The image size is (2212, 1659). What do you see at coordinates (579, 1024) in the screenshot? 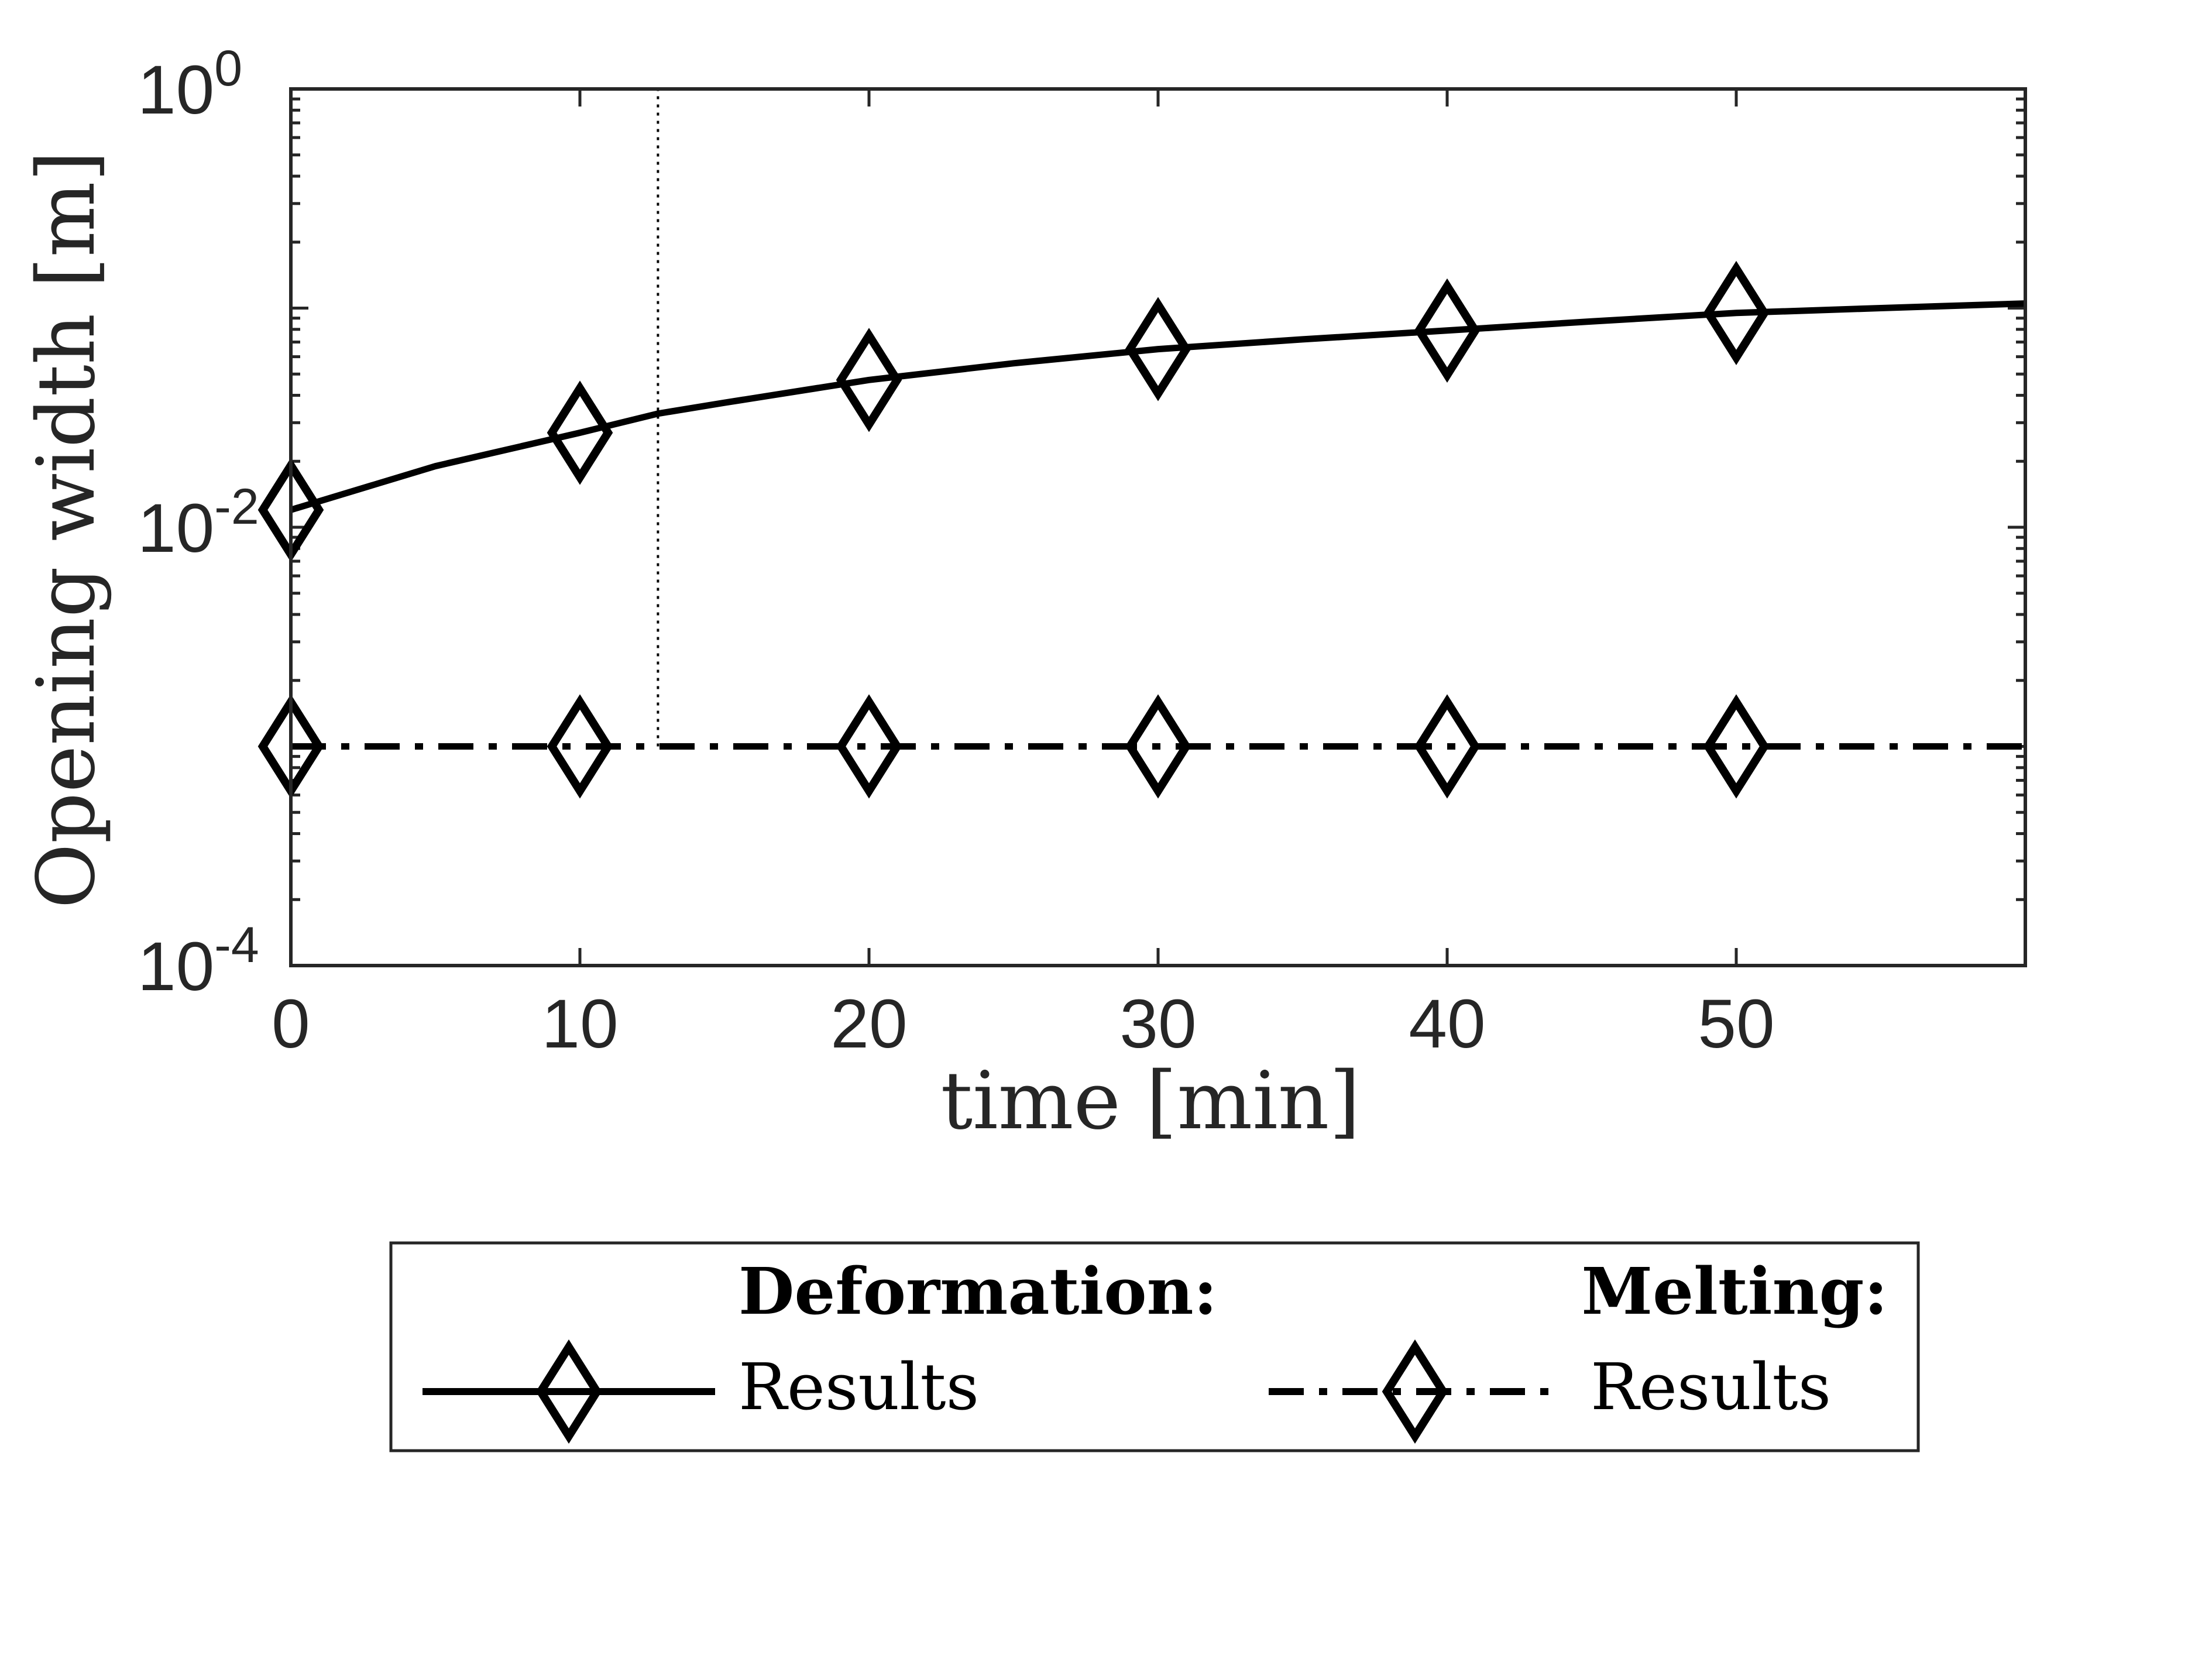
I see `x-tick-label: 10` at bounding box center [579, 1024].